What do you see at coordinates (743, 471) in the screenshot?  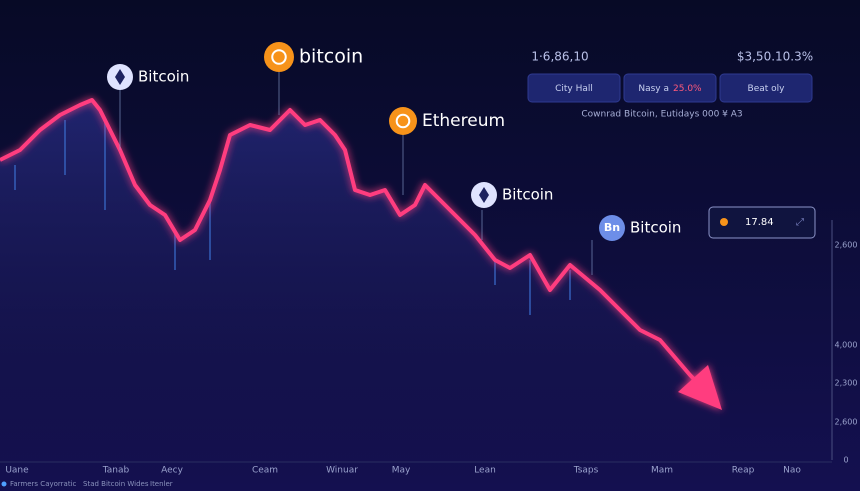 I see `x-axis-label: Reap` at bounding box center [743, 471].